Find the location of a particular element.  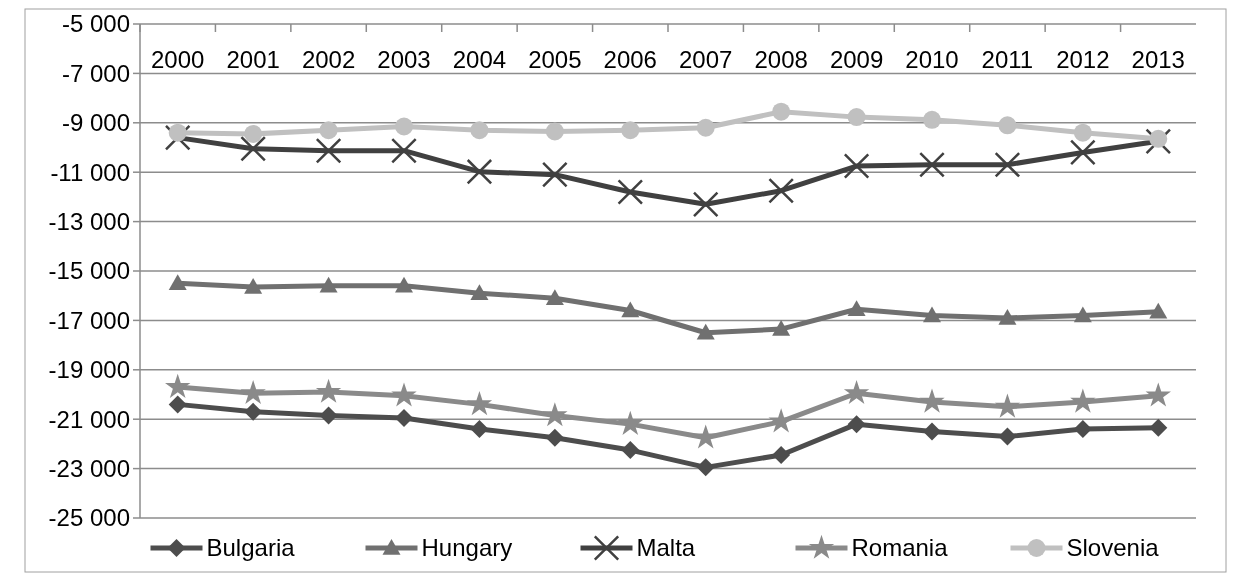

x-tick-label: 2000 is located at coordinates (178, 60).